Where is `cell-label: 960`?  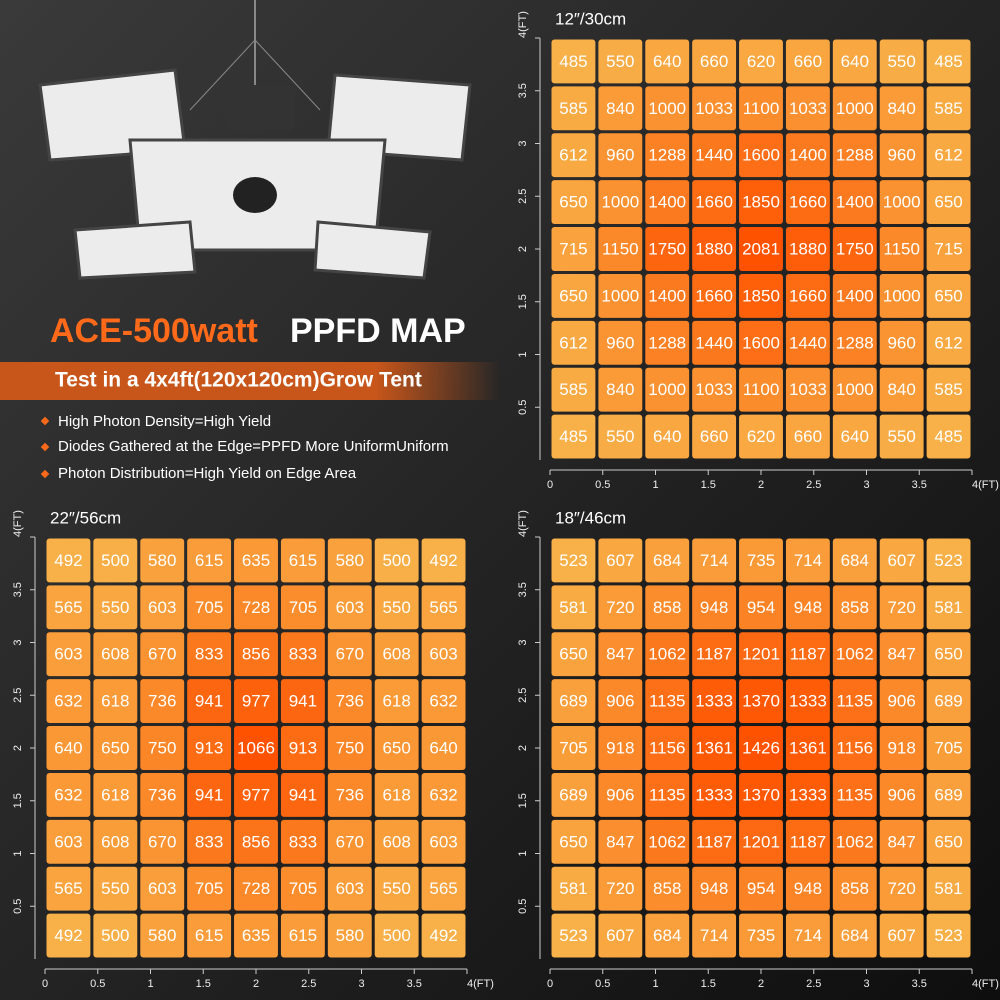 cell-label: 960 is located at coordinates (901, 155).